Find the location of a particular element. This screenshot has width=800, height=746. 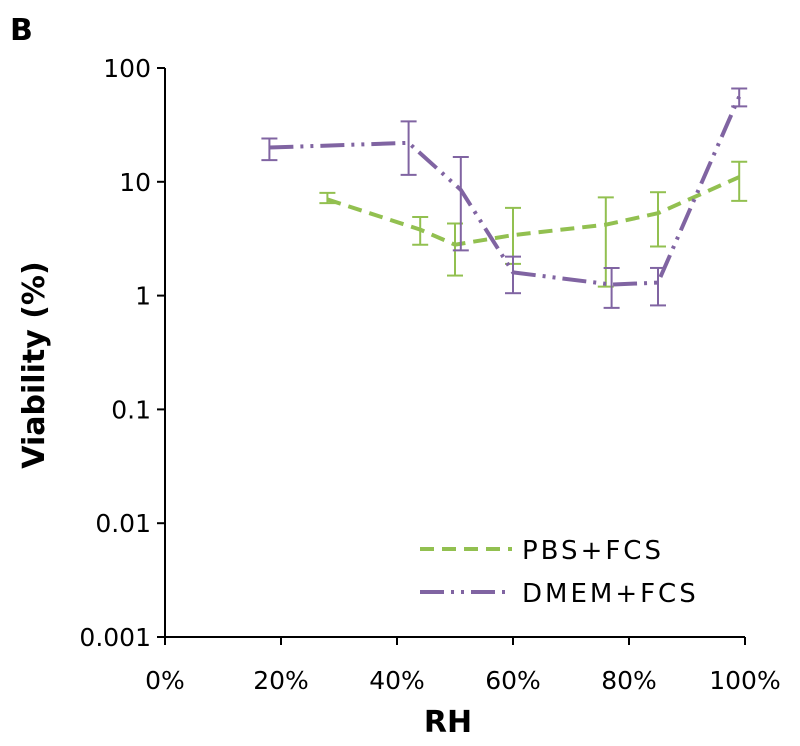

x-tick-label: 40% is located at coordinates (397, 680).